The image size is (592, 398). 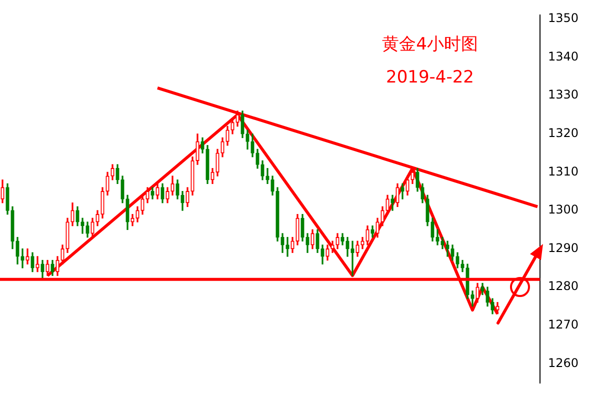 I want to click on y-tick-label: 1260, so click(x=563, y=363).